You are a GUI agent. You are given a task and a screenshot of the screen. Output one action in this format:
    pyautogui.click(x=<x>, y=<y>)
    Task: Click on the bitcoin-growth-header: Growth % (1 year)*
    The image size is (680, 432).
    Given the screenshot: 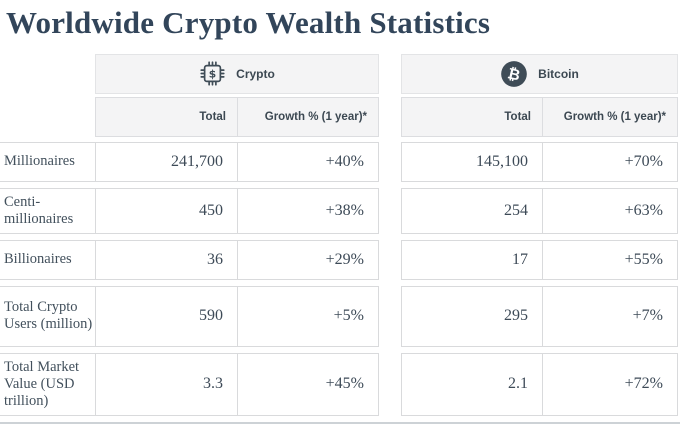 What is the action you would take?
    pyautogui.click(x=610, y=116)
    